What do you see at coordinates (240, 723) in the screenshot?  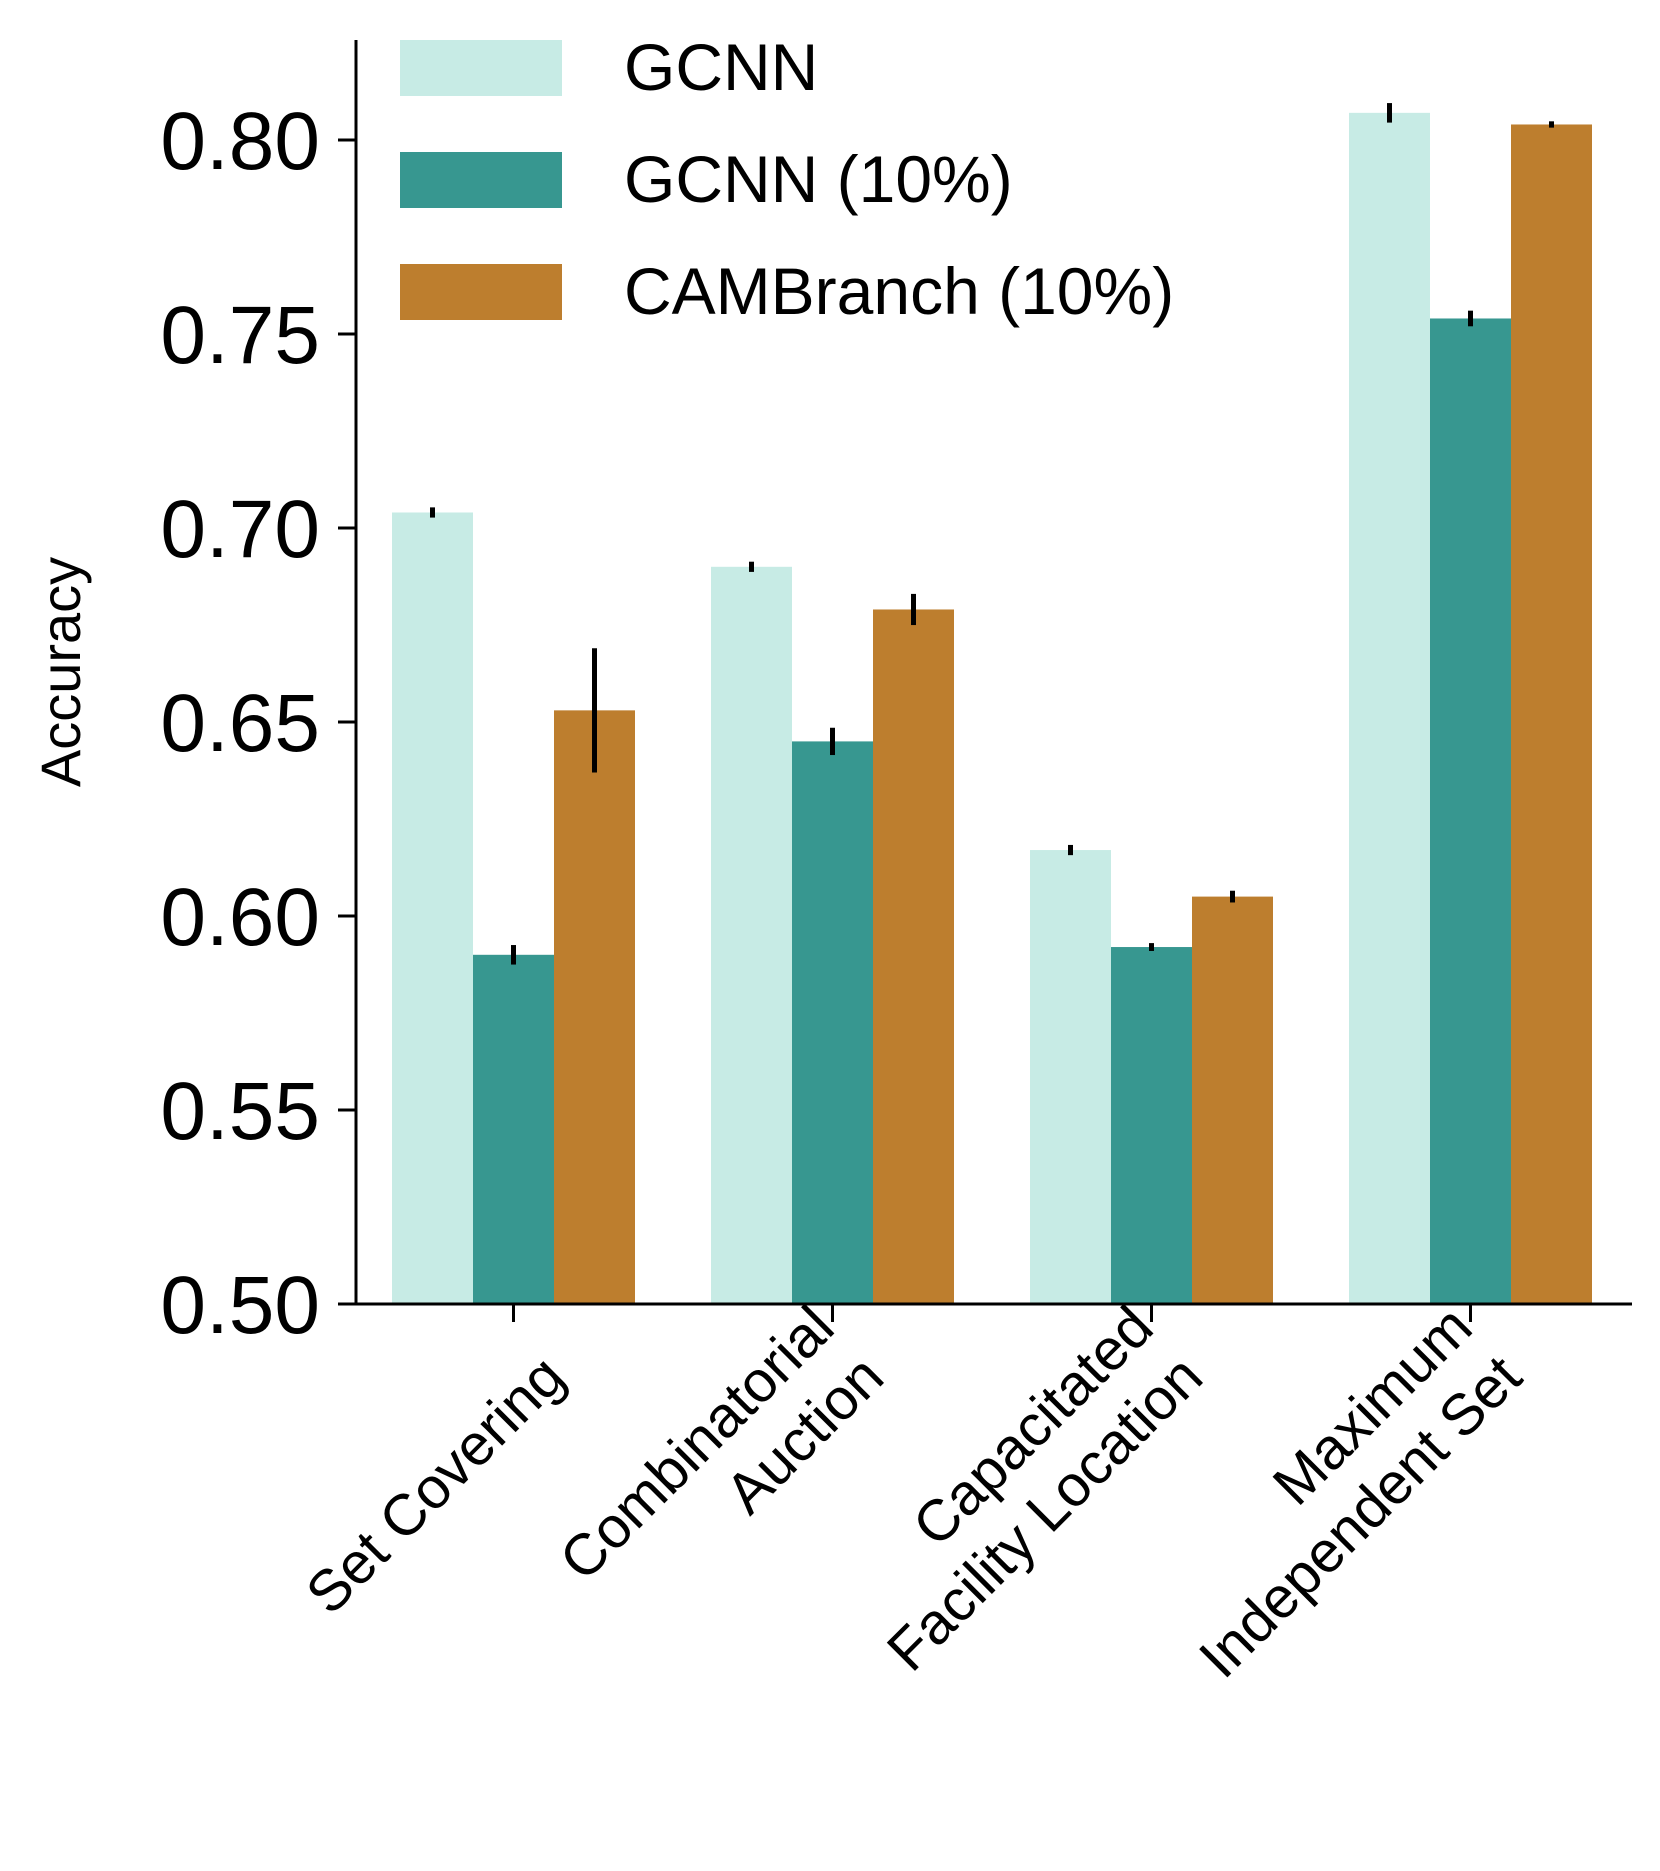 I see `y-tick-label: 0.65` at bounding box center [240, 723].